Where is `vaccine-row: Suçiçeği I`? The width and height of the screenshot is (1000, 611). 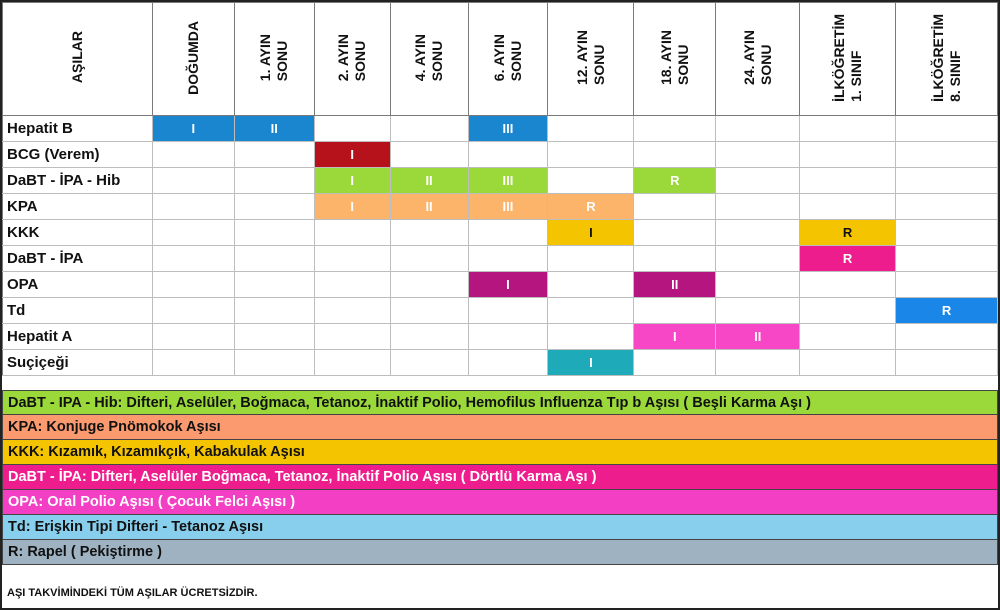 vaccine-row: Suçiçeği I is located at coordinates (500, 362).